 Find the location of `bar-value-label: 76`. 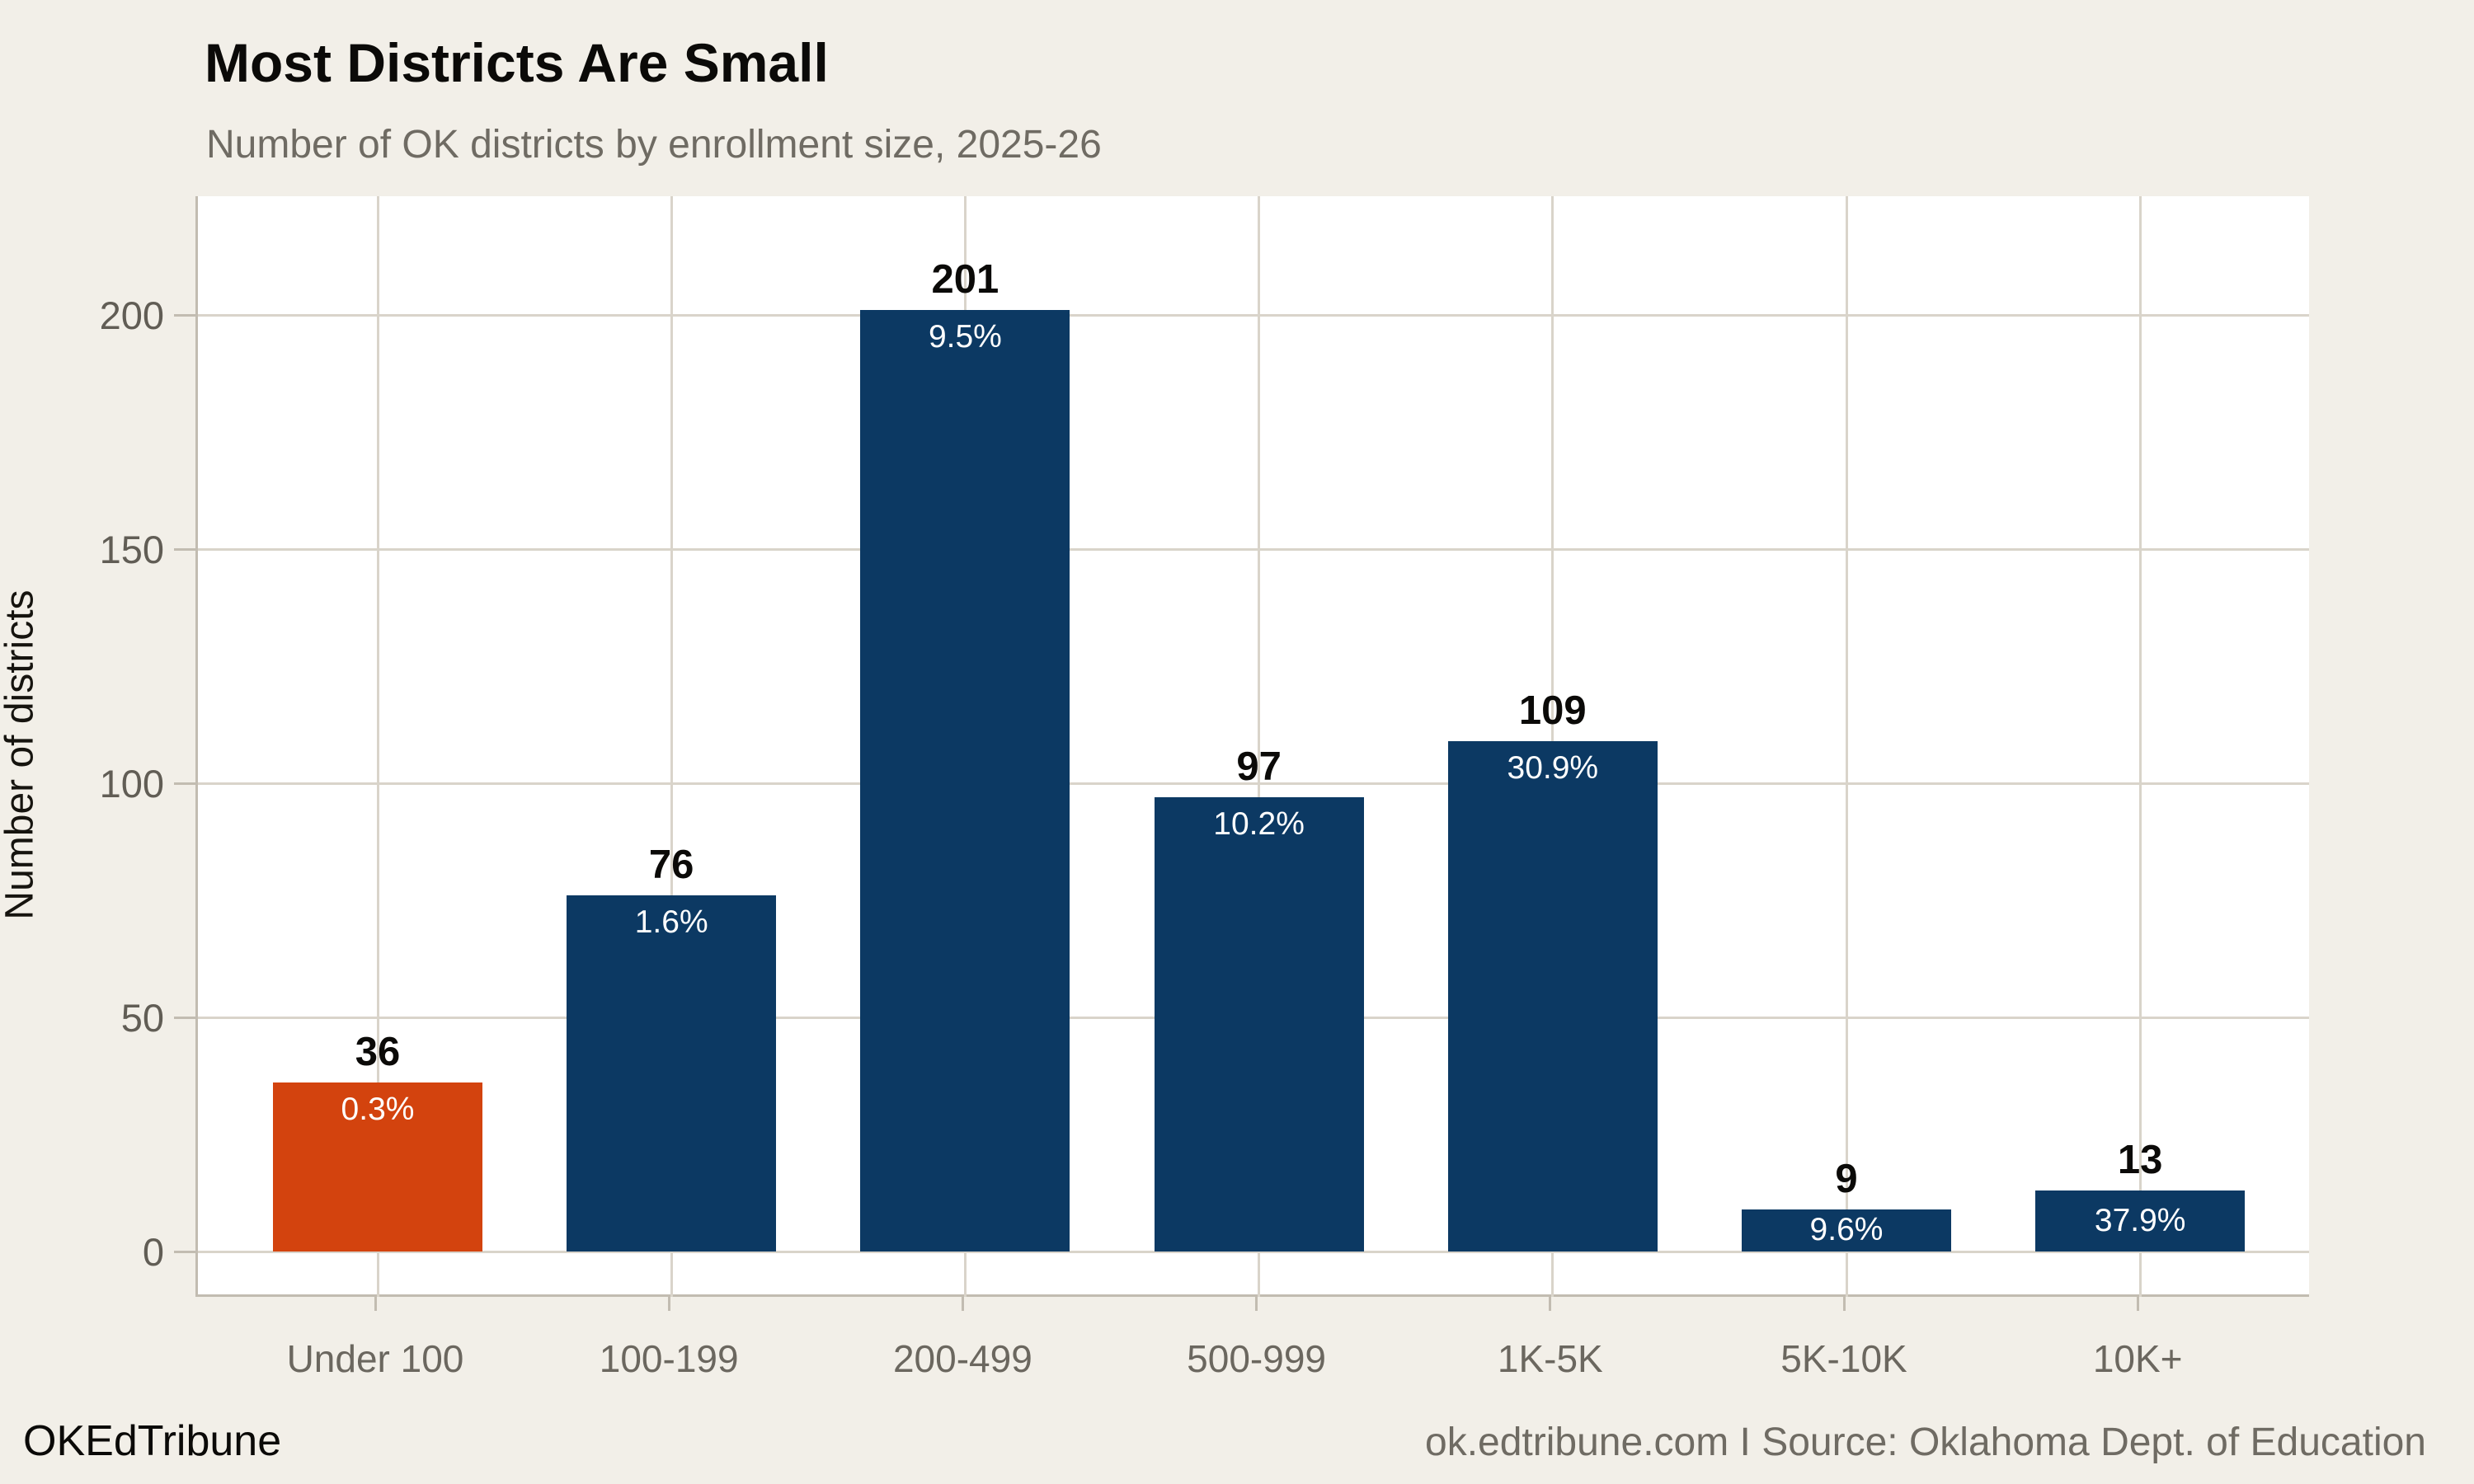

bar-value-label: 76 is located at coordinates (671, 865).